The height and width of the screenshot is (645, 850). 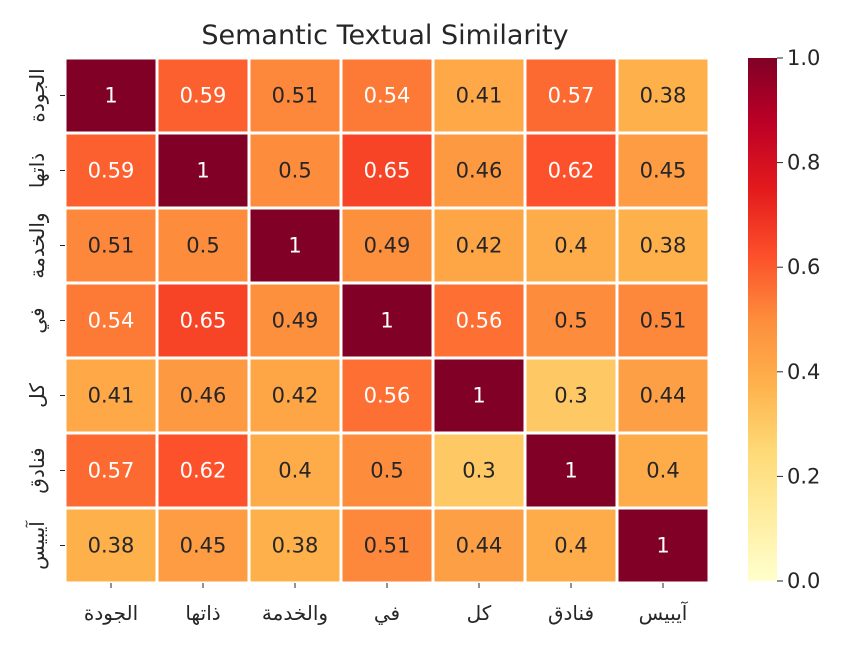 What do you see at coordinates (803, 581) in the screenshot?
I see `colorbar-tick-label: 0.0` at bounding box center [803, 581].